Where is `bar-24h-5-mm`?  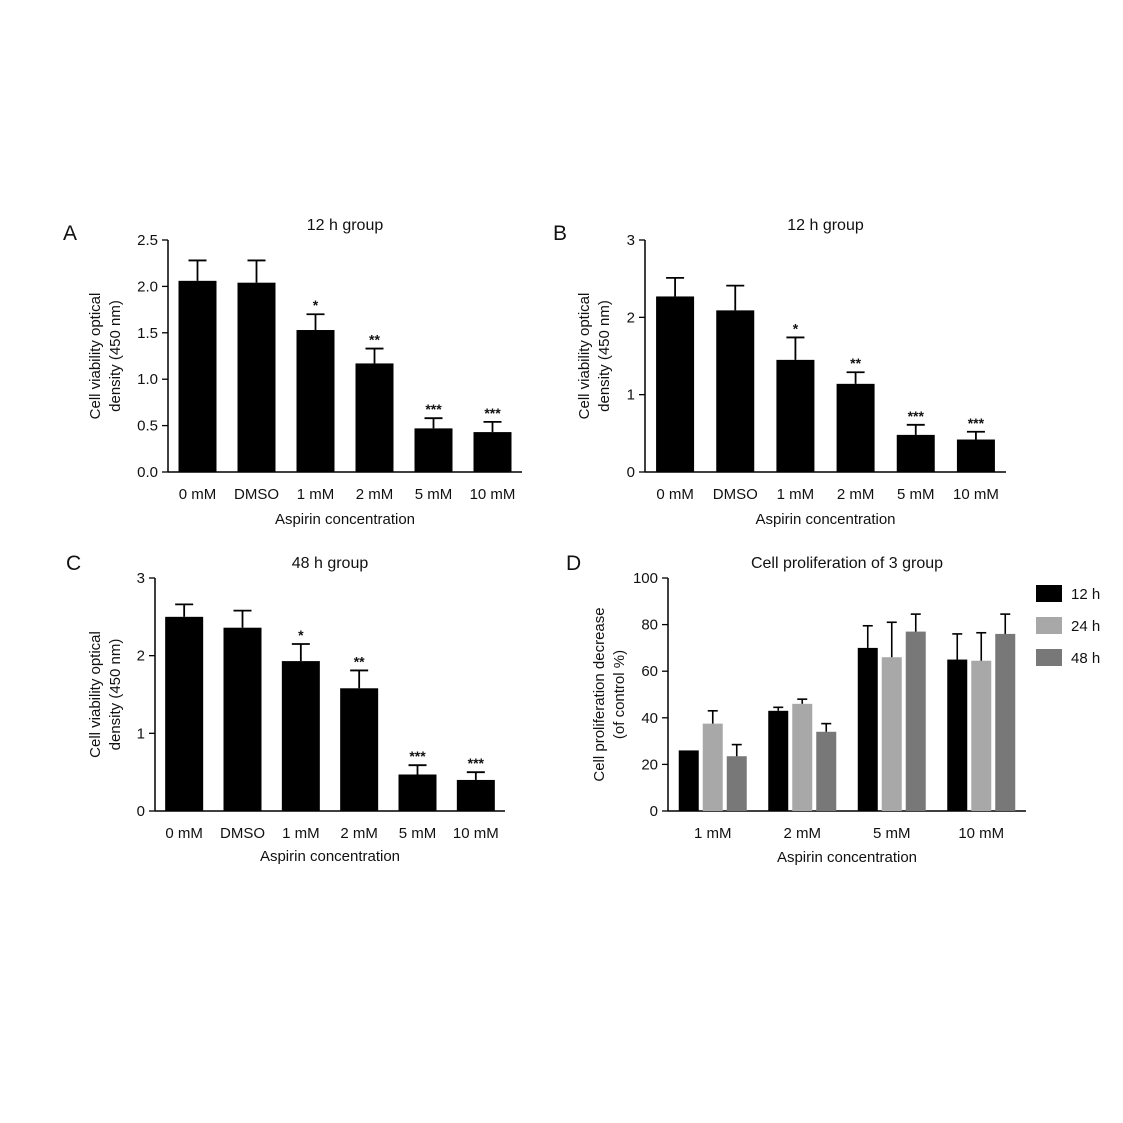 bar-24h-5-mm is located at coordinates (891, 734).